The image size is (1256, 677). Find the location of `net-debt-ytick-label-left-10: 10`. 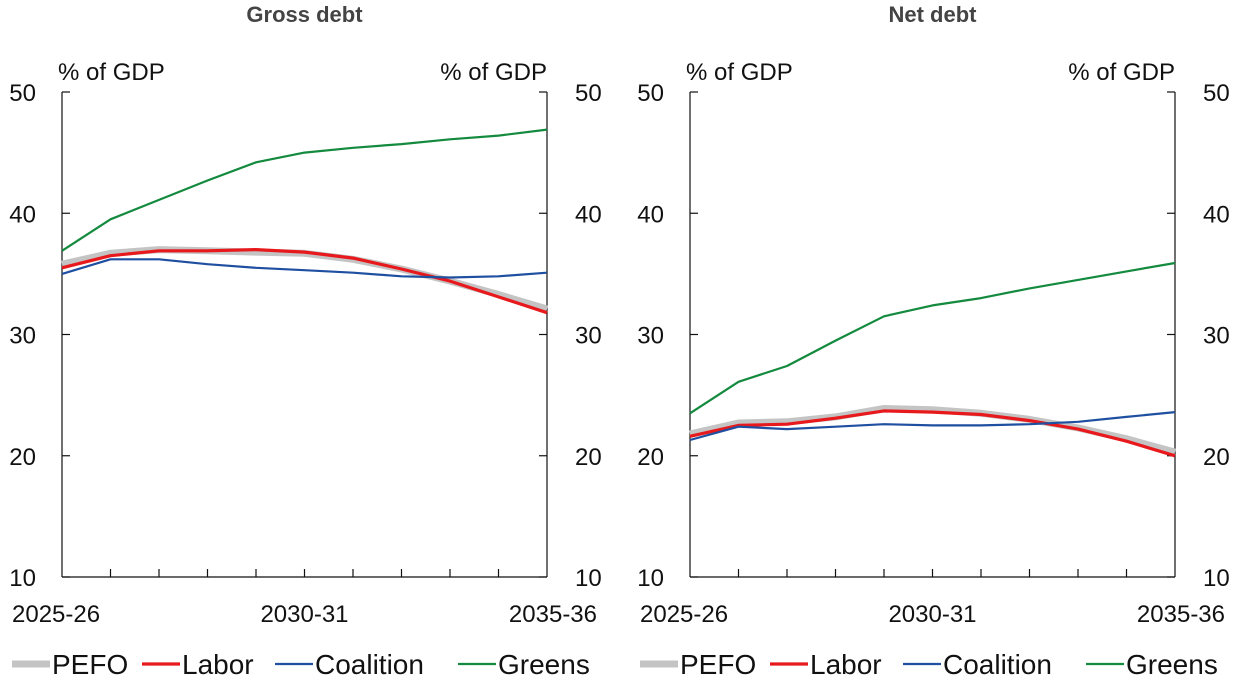

net-debt-ytick-label-left-10: 10 is located at coordinates (650, 578).